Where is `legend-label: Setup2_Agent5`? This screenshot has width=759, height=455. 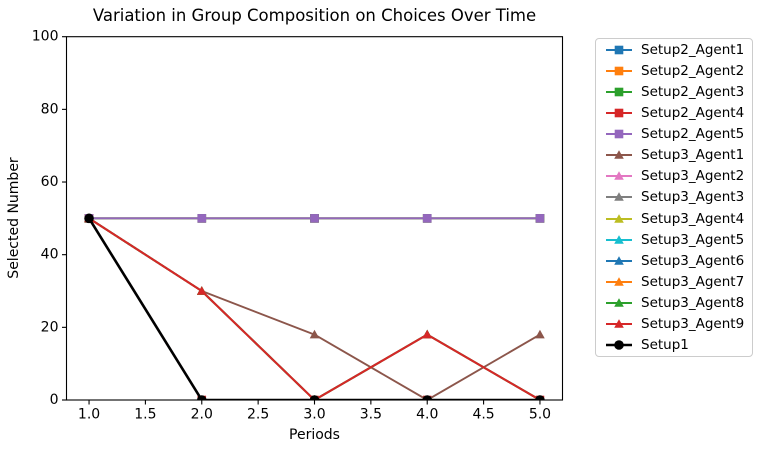
legend-label: Setup2_Agent5 is located at coordinates (693, 134).